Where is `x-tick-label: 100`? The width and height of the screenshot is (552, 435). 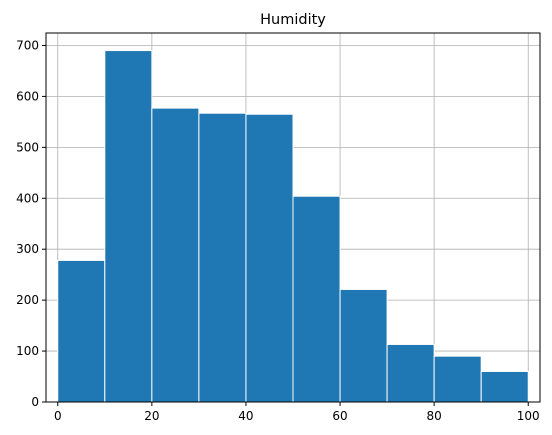 x-tick-label: 100 is located at coordinates (528, 416).